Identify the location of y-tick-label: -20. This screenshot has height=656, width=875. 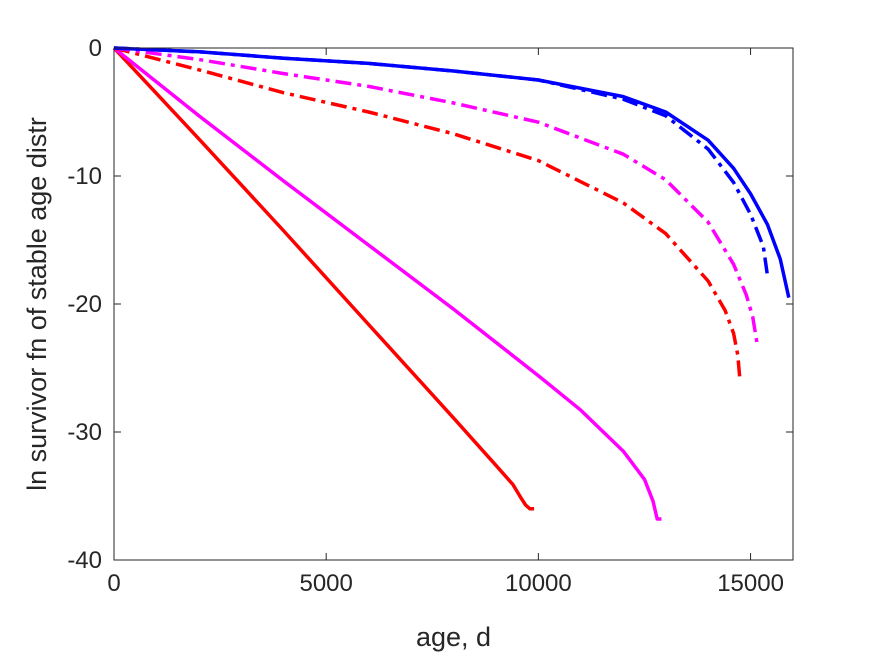
(84, 304).